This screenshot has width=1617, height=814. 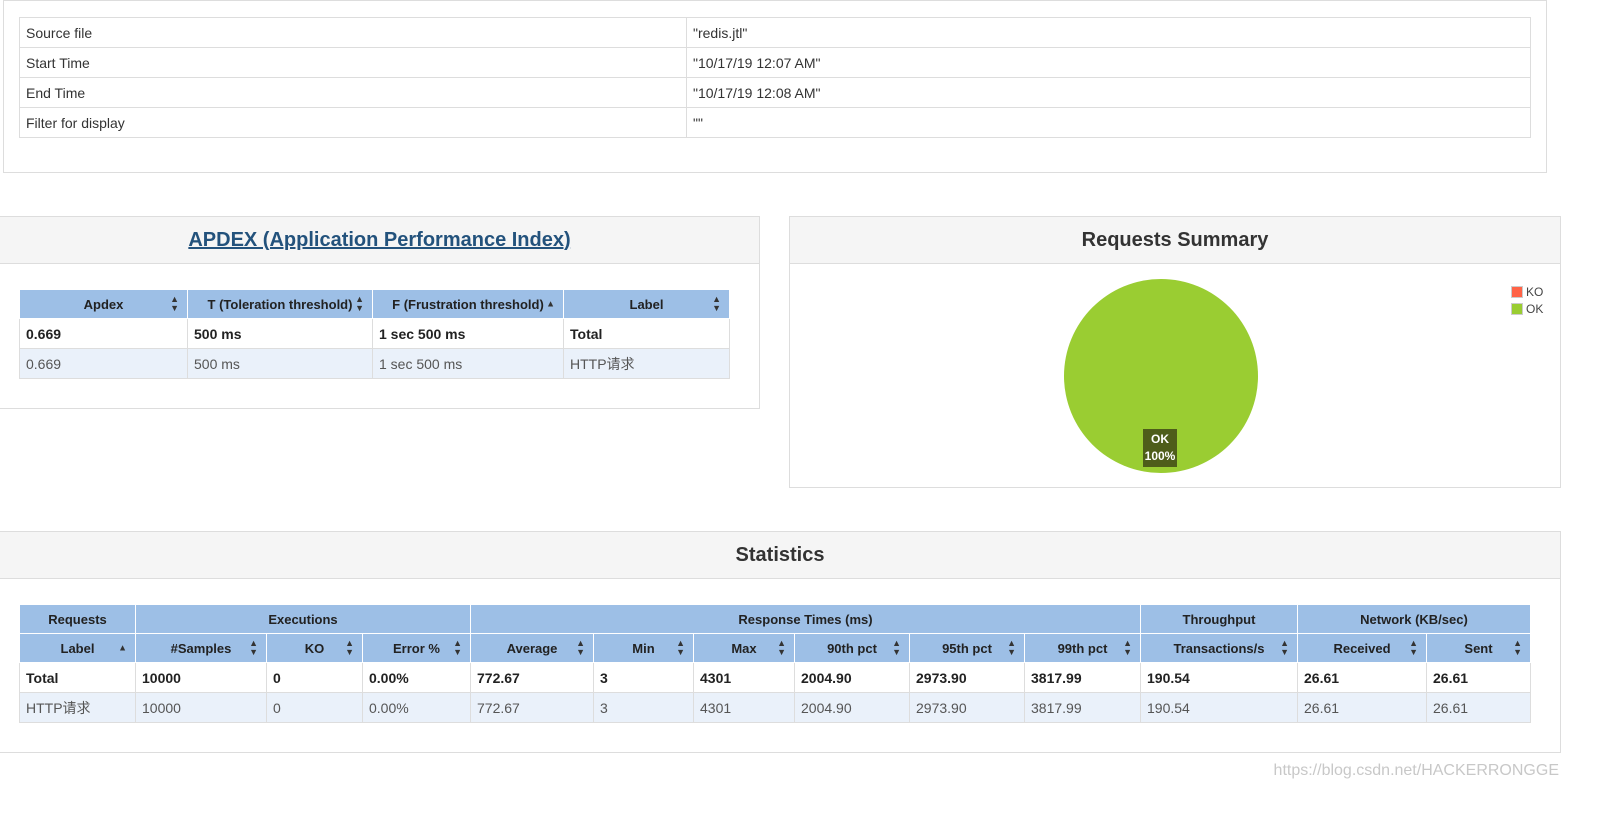 What do you see at coordinates (1416, 770) in the screenshot?
I see `watermark: https://blog.csdn.net/HACKERRONGGE` at bounding box center [1416, 770].